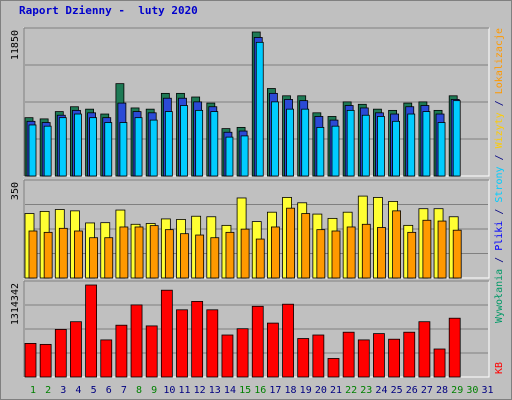 This screenshot has width=512, height=400. Describe the element at coordinates (499, 61) in the screenshot. I see `legend-label-part-8: Lokalizacje` at that location.